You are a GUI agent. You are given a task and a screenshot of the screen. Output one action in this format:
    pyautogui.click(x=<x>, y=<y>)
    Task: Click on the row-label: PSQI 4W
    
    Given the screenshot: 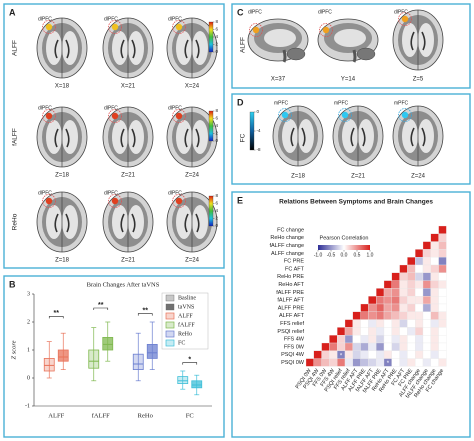 What is the action you would take?
    pyautogui.click(x=293, y=355)
    